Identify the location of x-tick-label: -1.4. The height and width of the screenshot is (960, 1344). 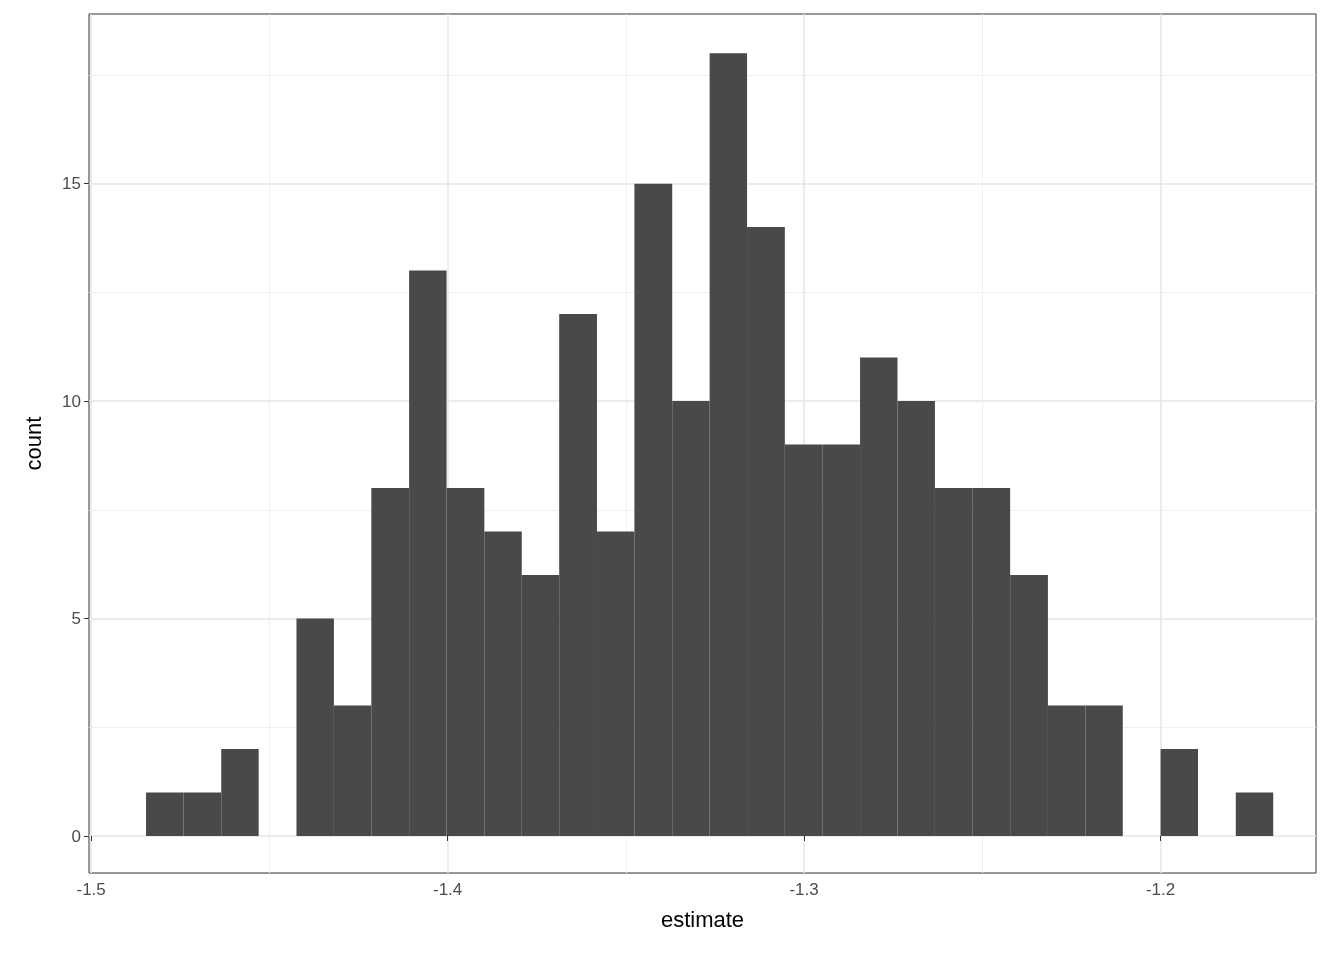
(447, 889).